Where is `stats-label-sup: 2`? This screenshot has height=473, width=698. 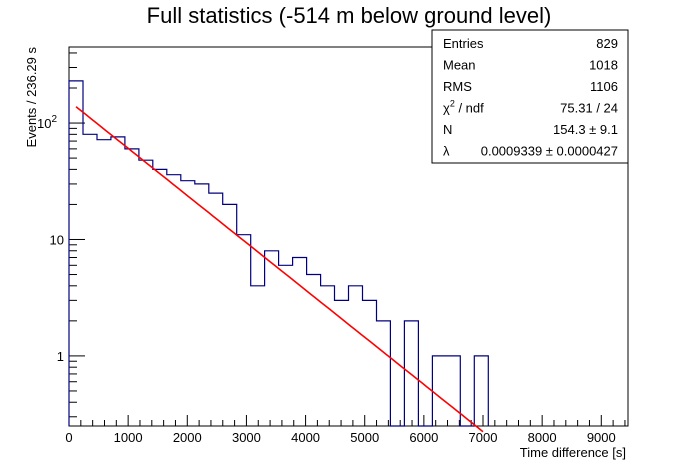
stats-label-sup: 2 is located at coordinates (452, 104).